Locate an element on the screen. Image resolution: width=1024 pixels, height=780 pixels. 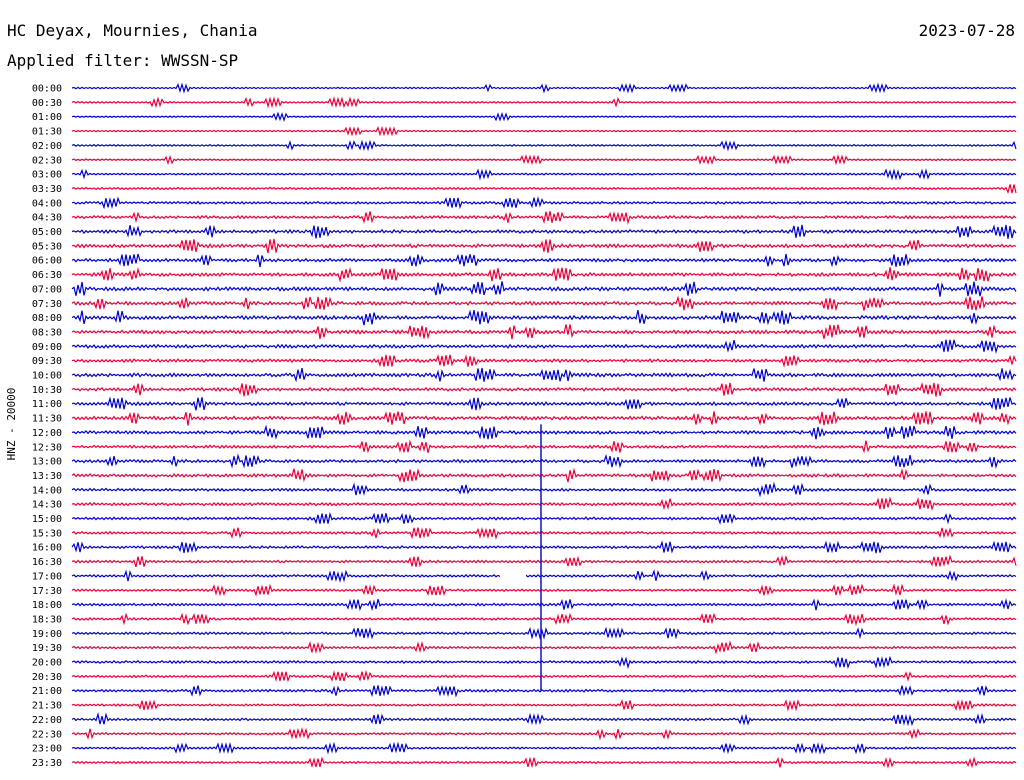
time-label: 08:00 is located at coordinates (47, 318).